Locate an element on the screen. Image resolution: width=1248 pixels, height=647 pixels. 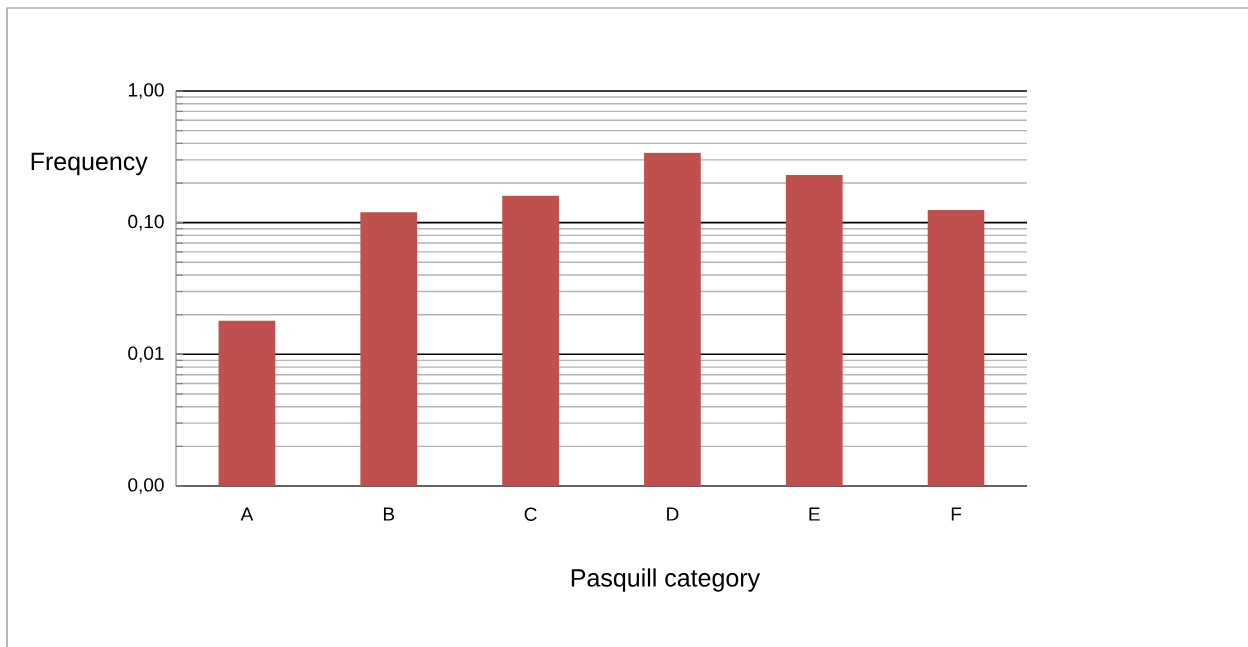
x-tick-label: E is located at coordinates (814, 514).